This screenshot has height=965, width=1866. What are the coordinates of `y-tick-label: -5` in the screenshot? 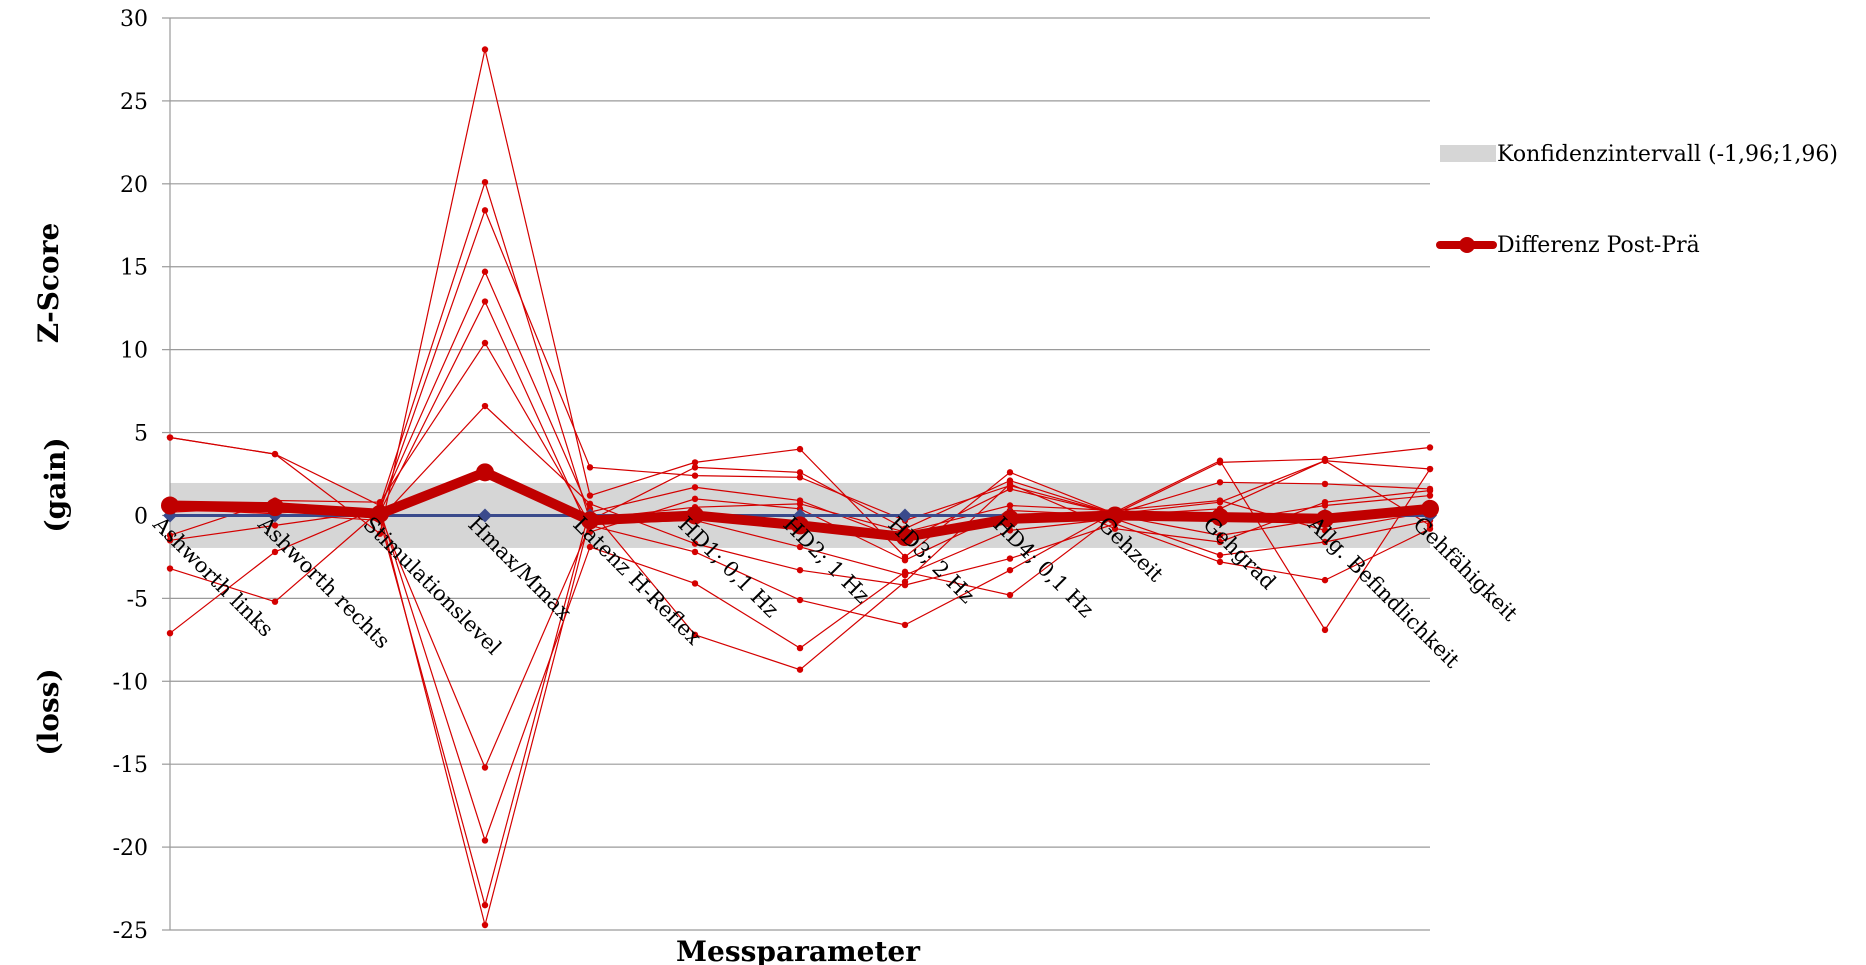 It's located at (137, 599).